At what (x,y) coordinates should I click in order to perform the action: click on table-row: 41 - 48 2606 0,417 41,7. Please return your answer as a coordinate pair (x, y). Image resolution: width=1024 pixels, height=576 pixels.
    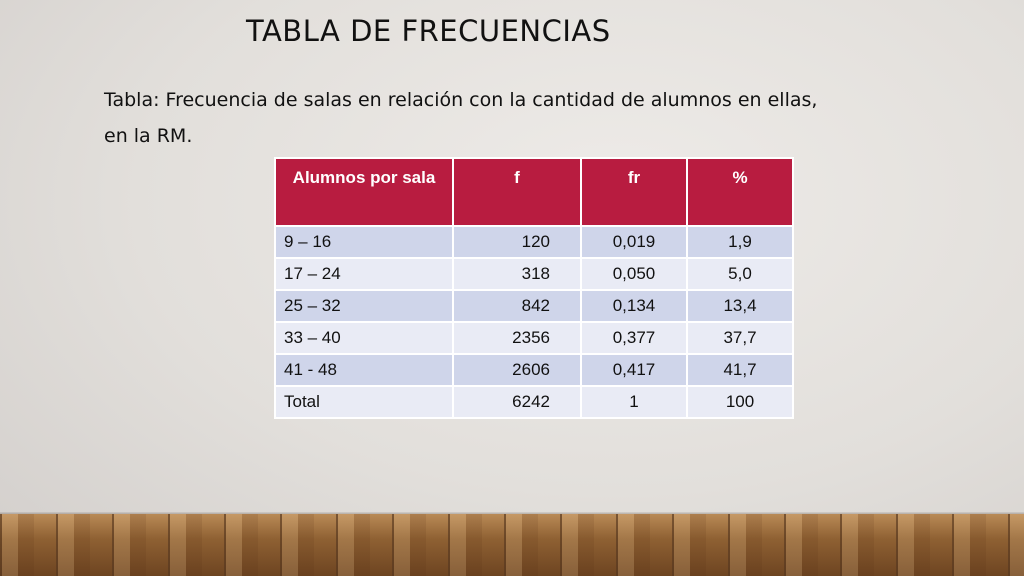
    Looking at the image, I should click on (534, 370).